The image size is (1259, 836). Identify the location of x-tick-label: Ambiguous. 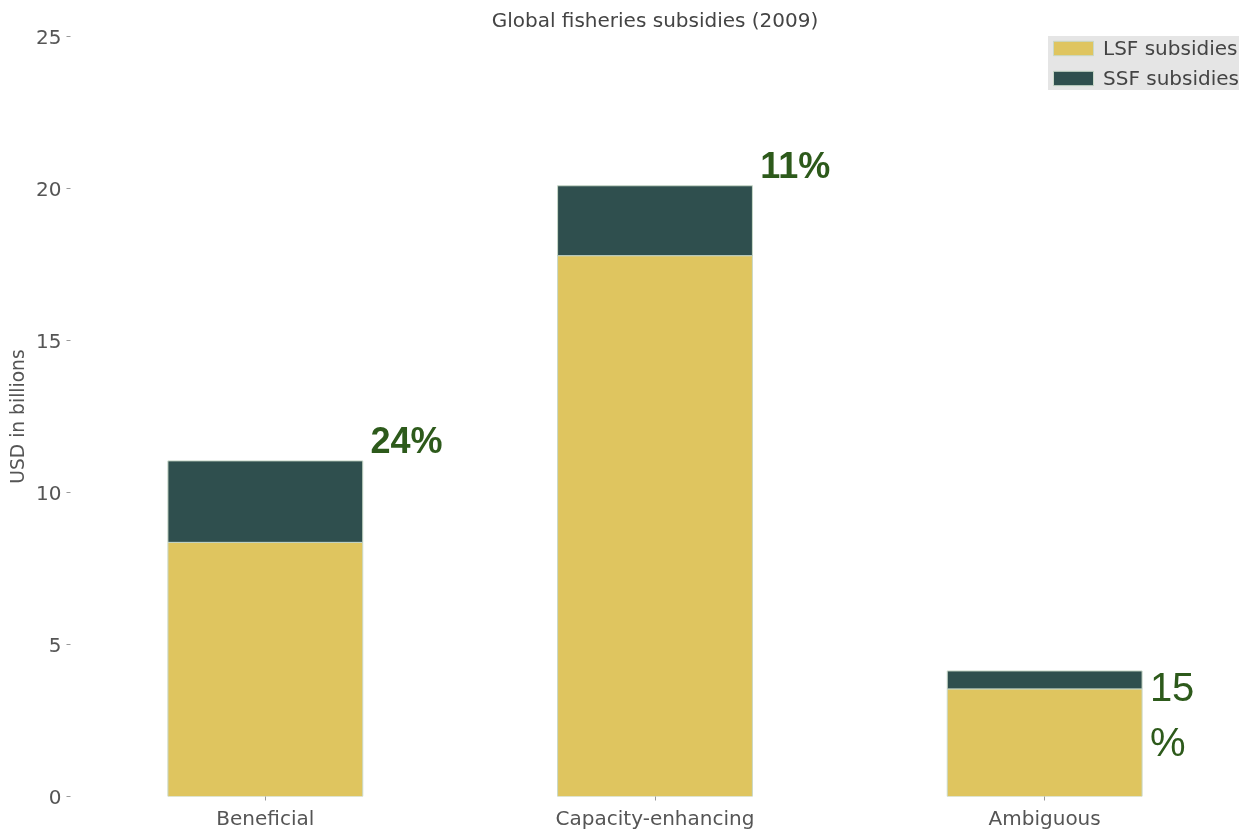
(1044, 817).